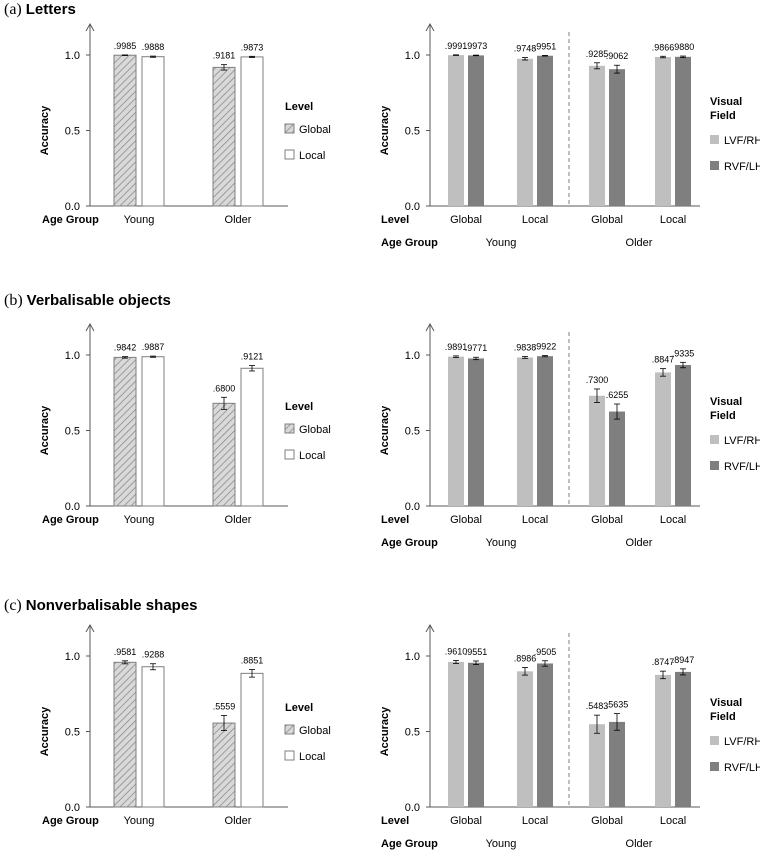  I want to click on panel-a-letter: (a), so click(13, 9).